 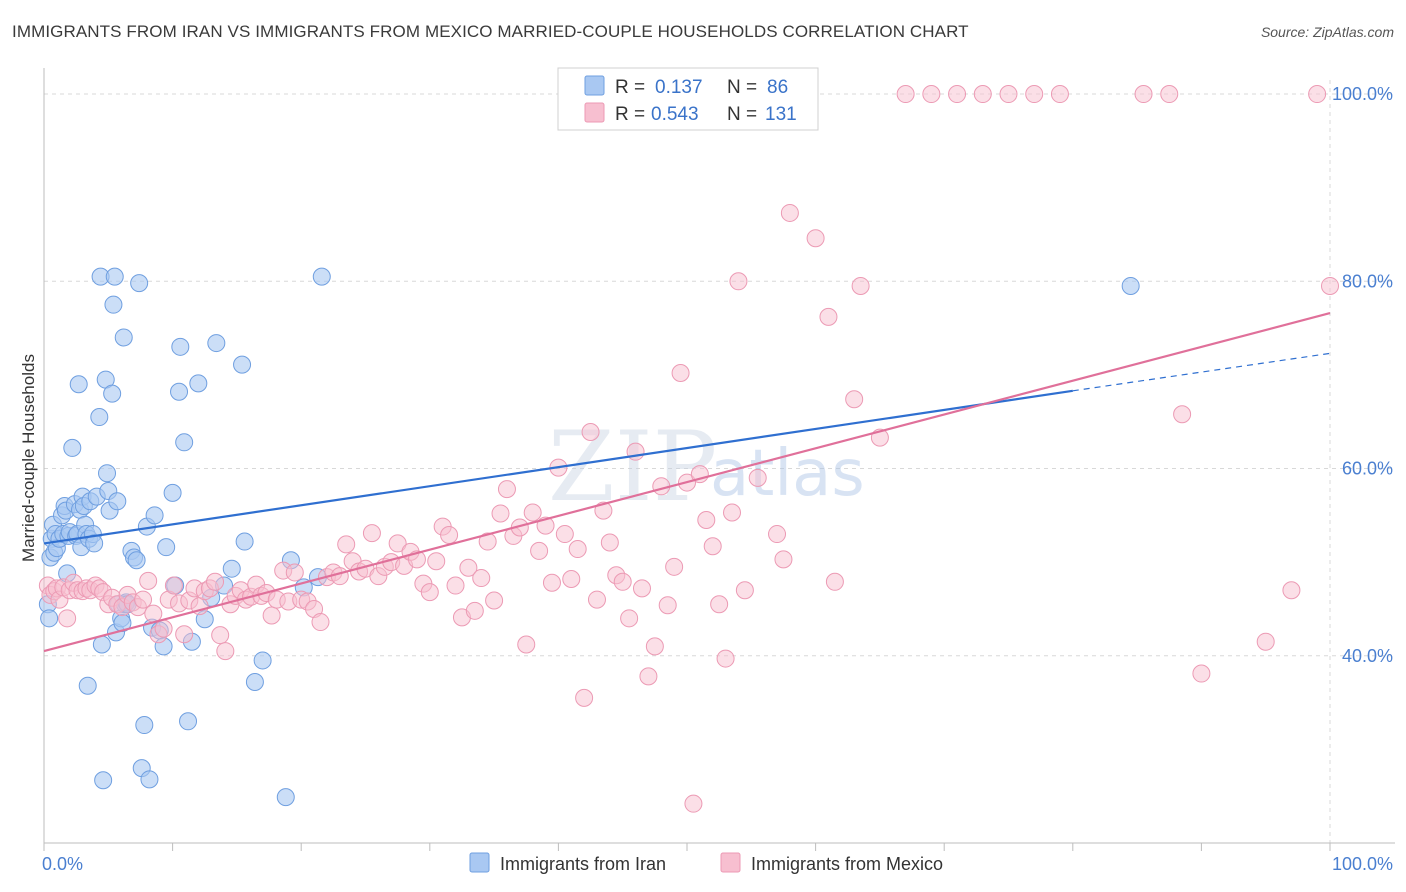 I want to click on y-tick-label: 80.0%, so click(x=1367, y=281).